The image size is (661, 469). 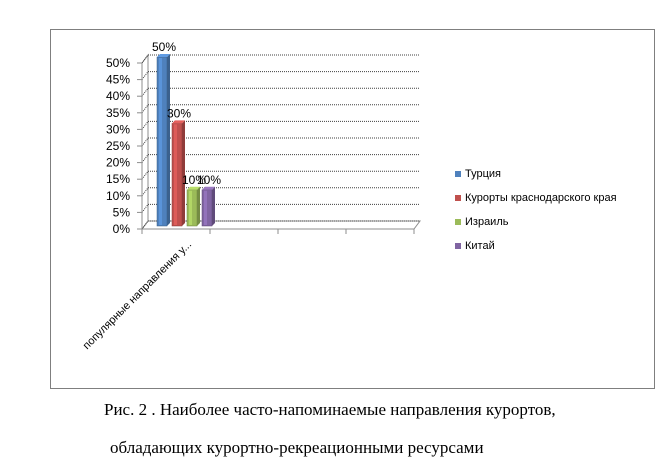 What do you see at coordinates (179, 113) in the screenshot?
I see `data-label: 30%` at bounding box center [179, 113].